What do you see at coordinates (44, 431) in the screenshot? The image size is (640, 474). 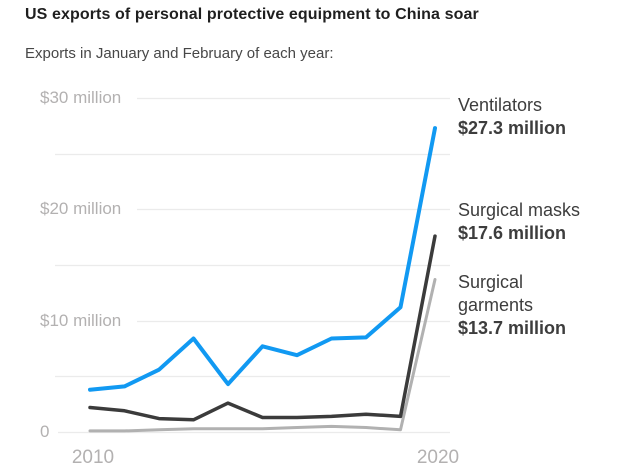 I see `y-axis-label-0: 0` at bounding box center [44, 431].